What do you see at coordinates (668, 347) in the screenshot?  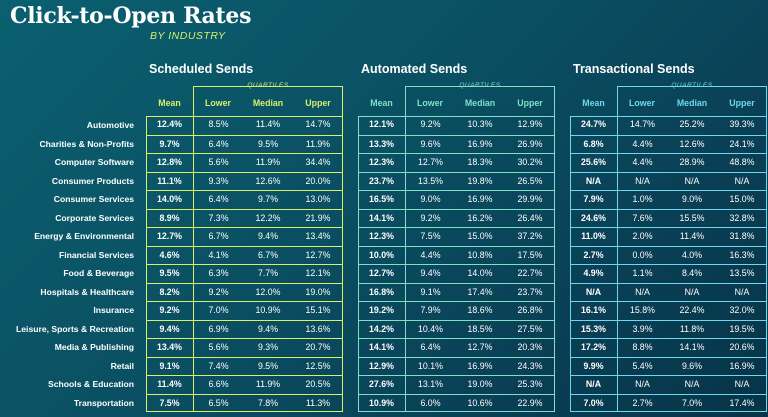 I see `table-row: 17.2% 8.8% 14.1% 20.6%` at bounding box center [668, 347].